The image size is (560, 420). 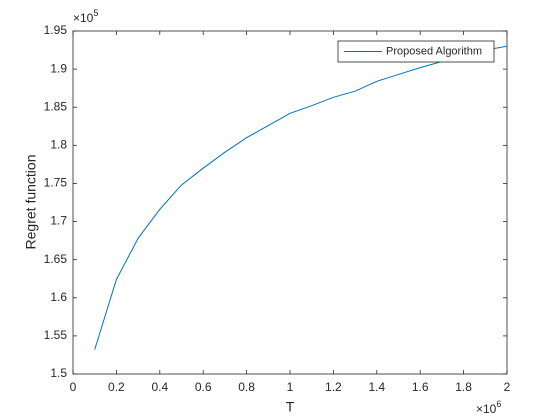 I want to click on x-tick-label: 0, so click(x=73, y=387).